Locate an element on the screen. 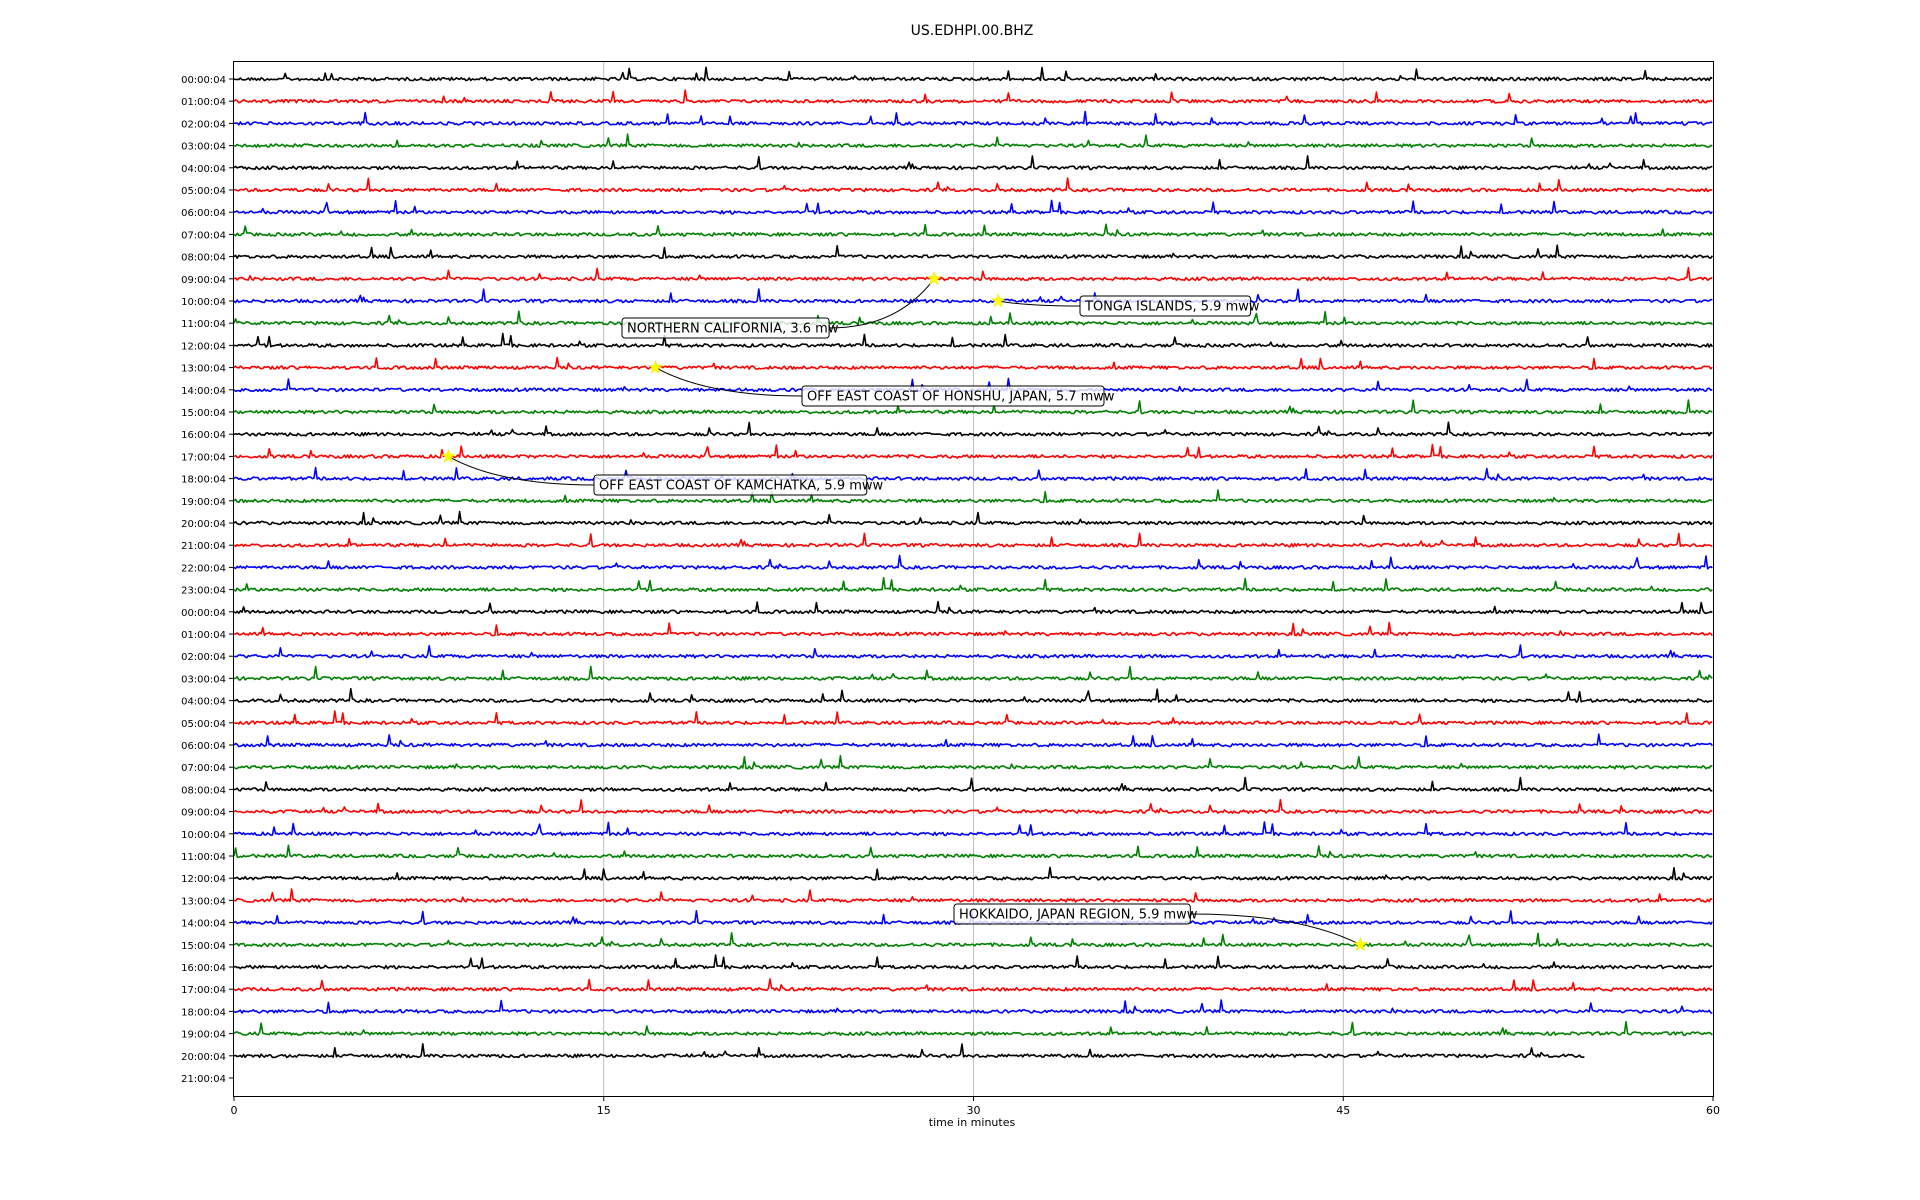 This screenshot has height=1200, width=1920. event-label: OFF EAST COAST OF HONSHU, JAPAN, 5.7 mww is located at coordinates (961, 397).